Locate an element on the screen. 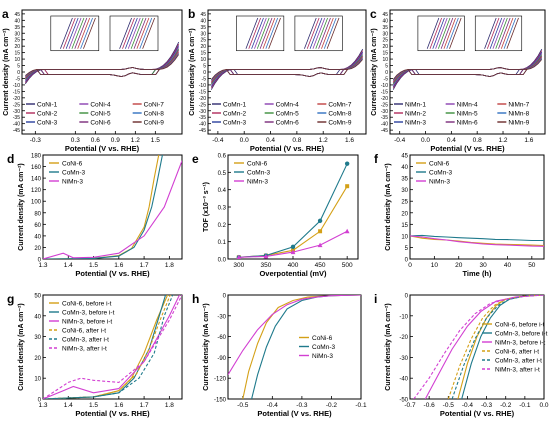 The width and height of the screenshot is (550, 427). x-tick-label: 0.4 is located at coordinates (451, 140).